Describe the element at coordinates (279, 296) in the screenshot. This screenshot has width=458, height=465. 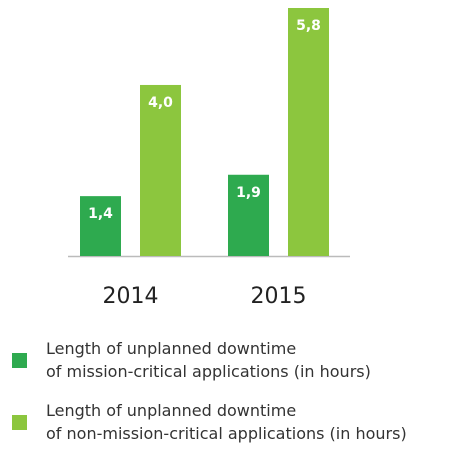
I see `x-tick-label: 2015` at that location.